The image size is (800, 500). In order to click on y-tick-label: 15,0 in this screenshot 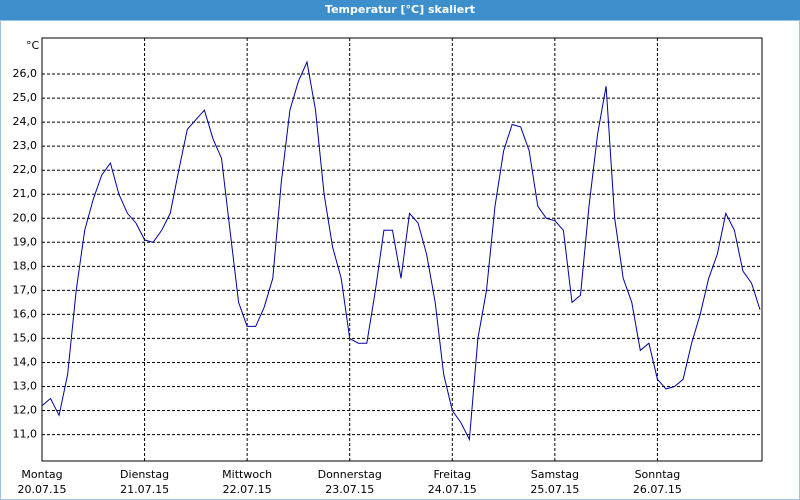, I will do `click(25, 337)`.